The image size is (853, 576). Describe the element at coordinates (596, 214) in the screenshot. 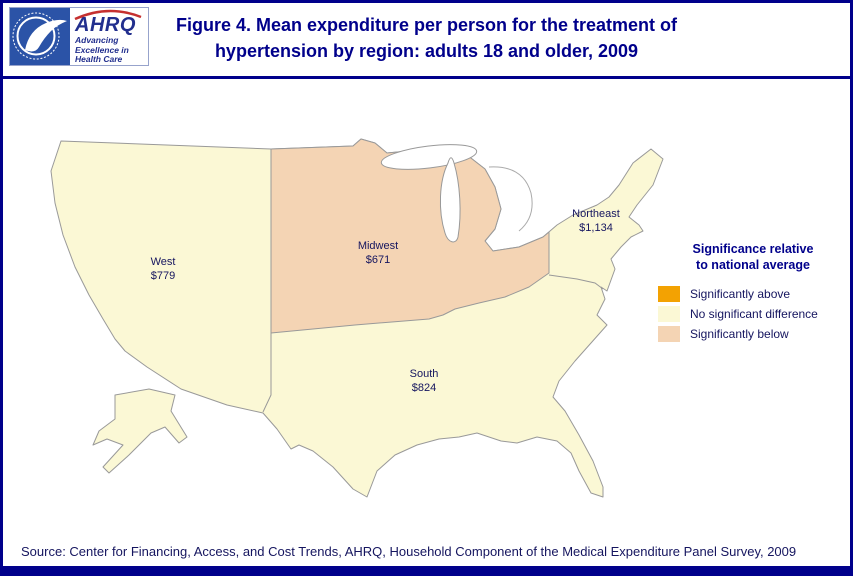

I see `region-name: Northeast` at that location.